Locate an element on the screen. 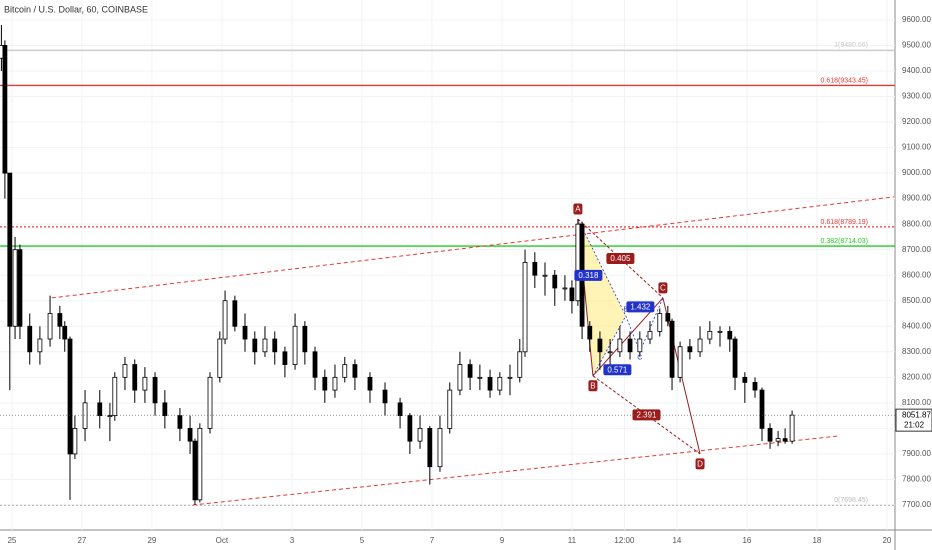  y-tick-label: 8400.00 is located at coordinates (916, 325).